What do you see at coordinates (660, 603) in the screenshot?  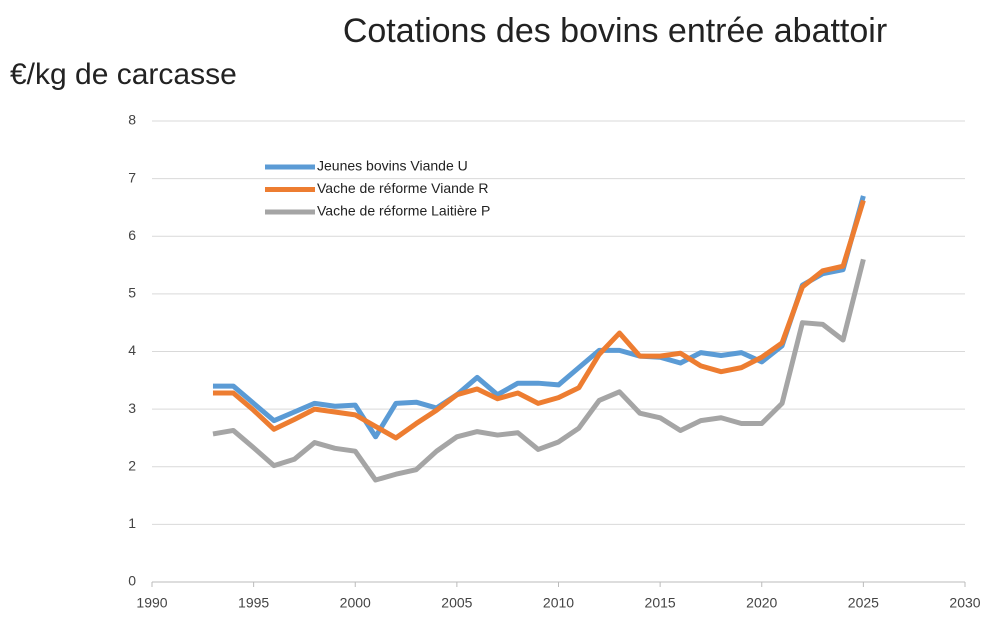 I see `x-tick-label: 2015` at bounding box center [660, 603].